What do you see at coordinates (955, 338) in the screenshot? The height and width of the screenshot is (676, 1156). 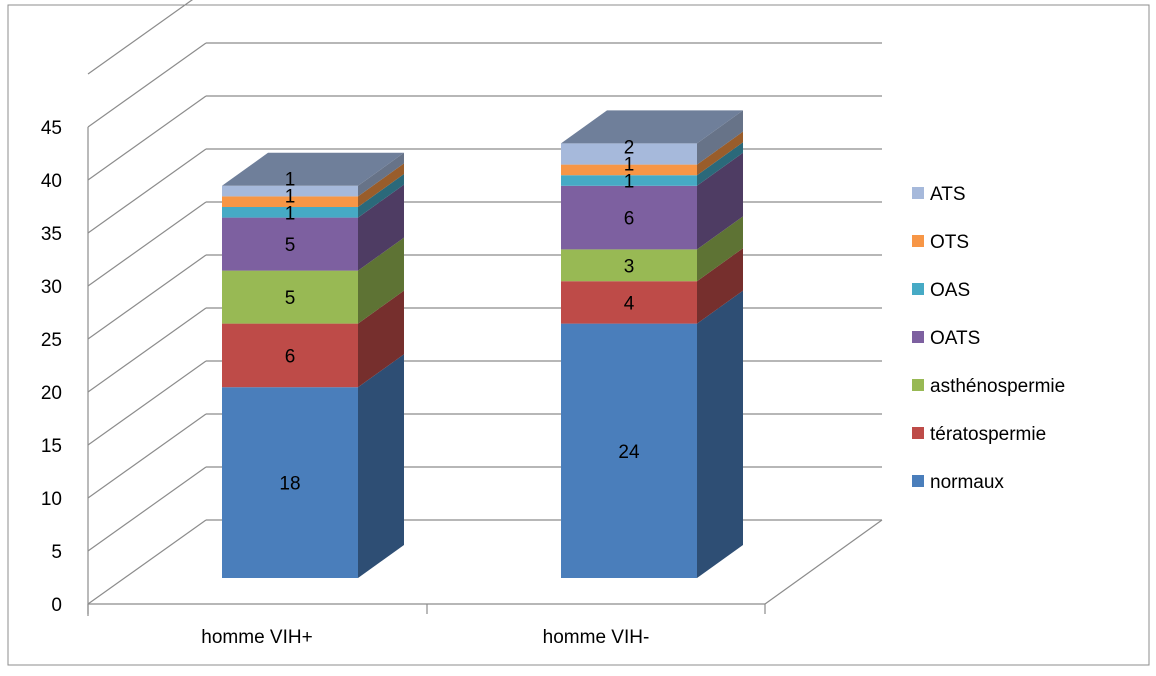 I see `legend-label: OATS` at bounding box center [955, 338].